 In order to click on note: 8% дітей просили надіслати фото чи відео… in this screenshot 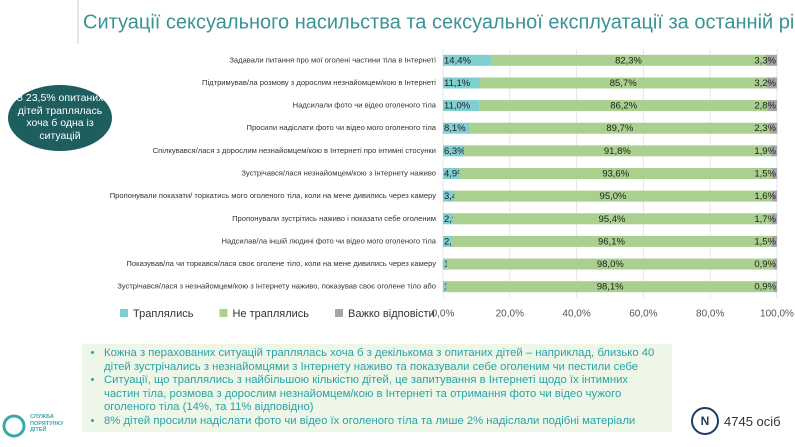, I will do `click(385, 422)`.